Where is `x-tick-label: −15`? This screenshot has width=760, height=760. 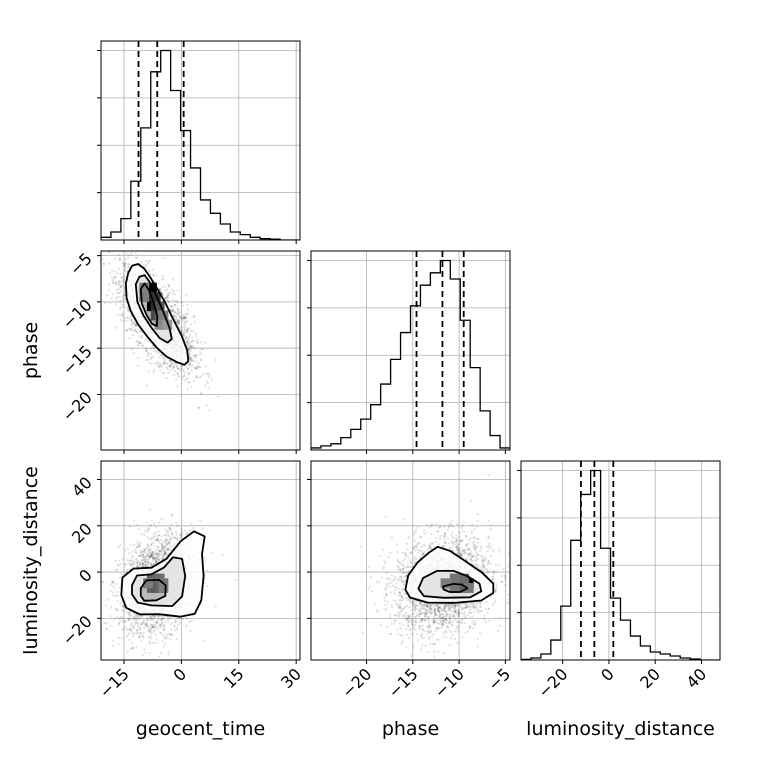
x-tick-label: −15 is located at coordinates (113, 682).